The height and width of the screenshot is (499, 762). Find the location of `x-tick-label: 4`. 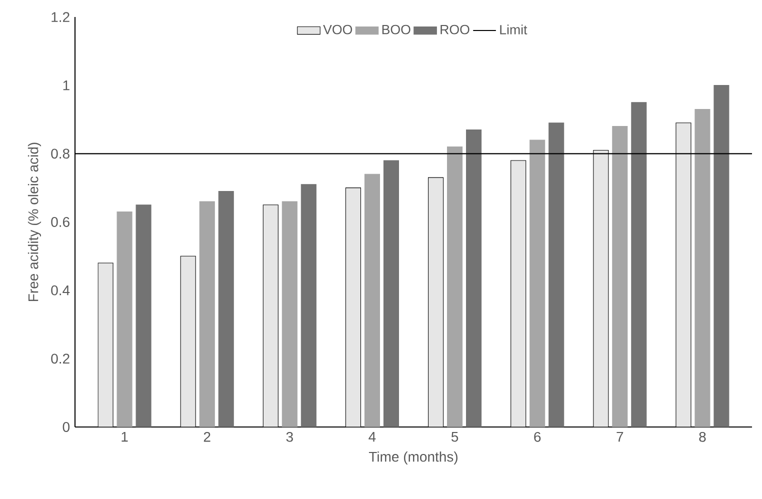

x-tick-label: 4 is located at coordinates (372, 437).